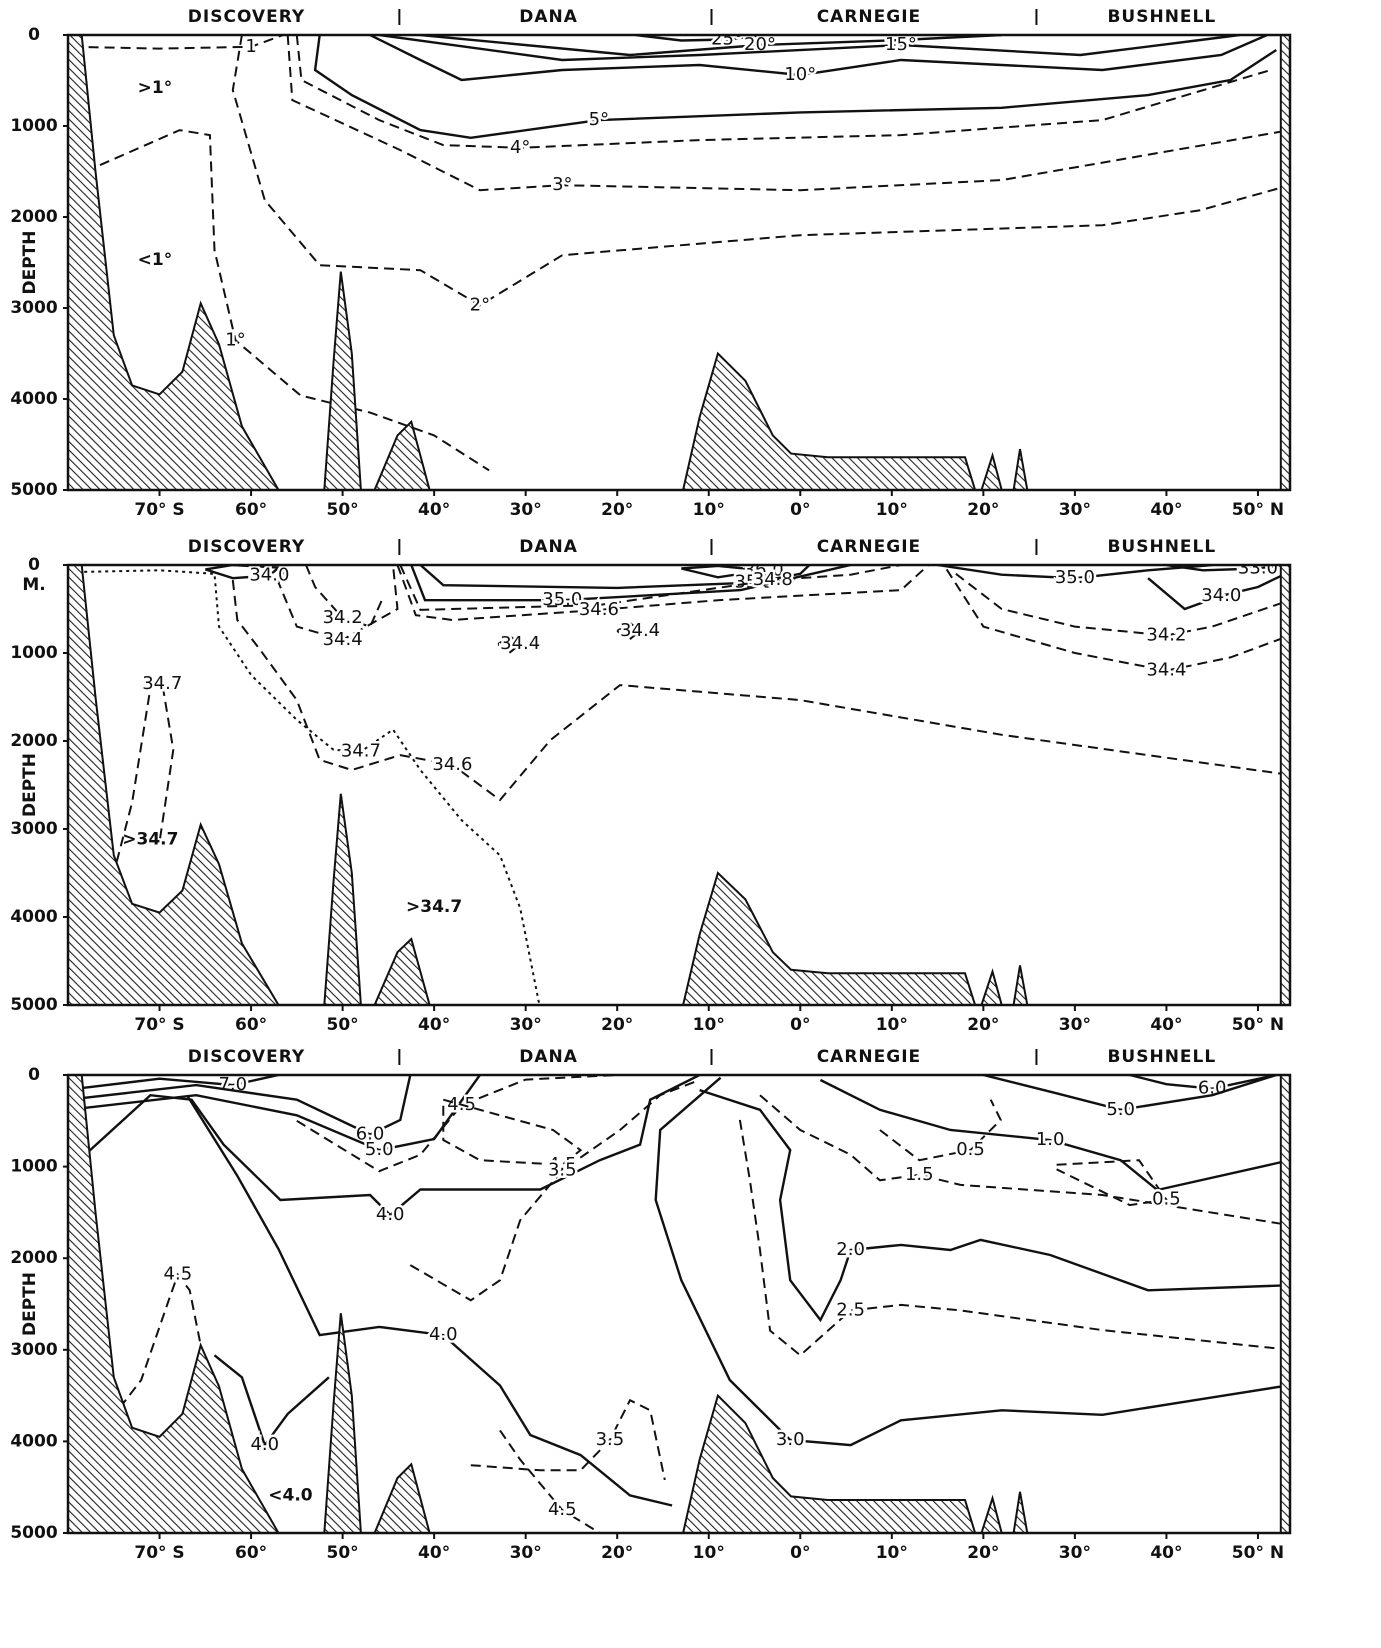 Image resolution: width=1381 pixels, height=1648 pixels. What do you see at coordinates (235, 339) in the screenshot?
I see `contour-label: 1°` at bounding box center [235, 339].